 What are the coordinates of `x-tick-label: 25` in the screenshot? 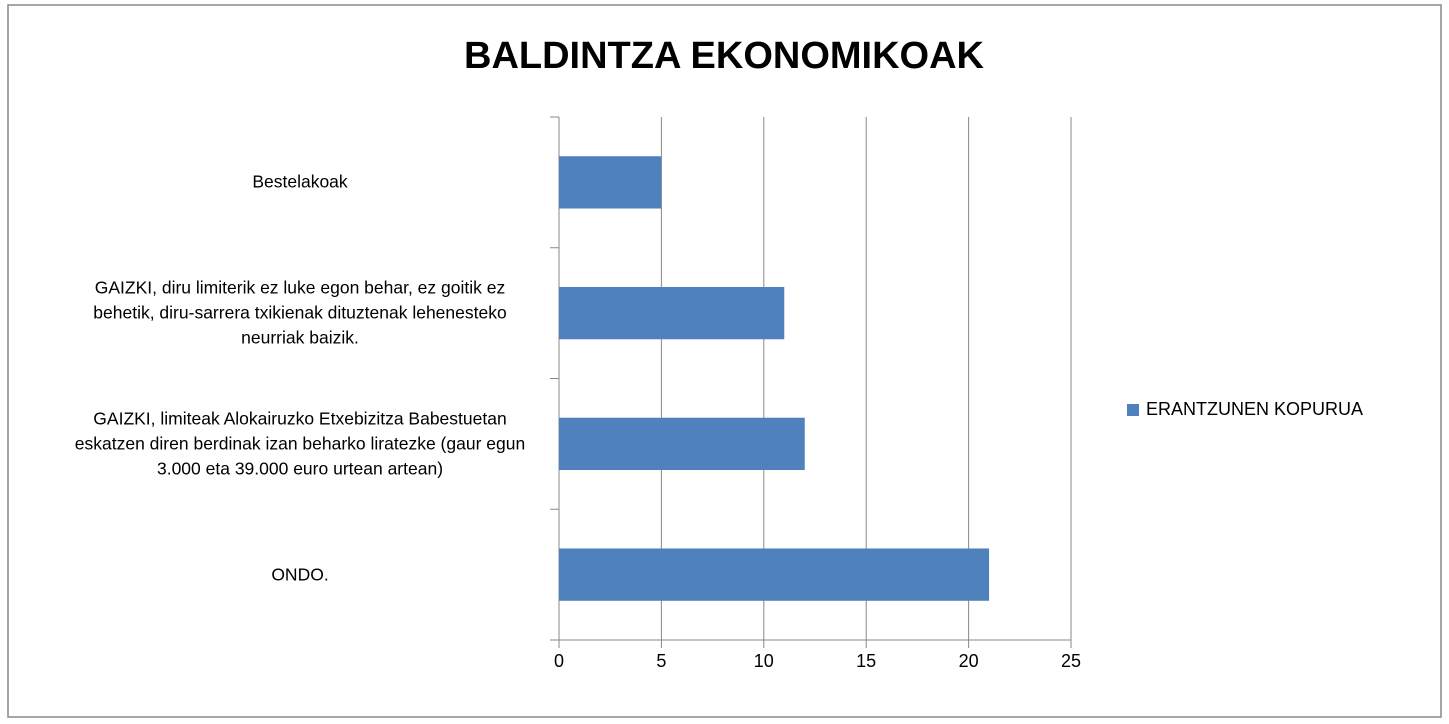 It's located at (1071, 661).